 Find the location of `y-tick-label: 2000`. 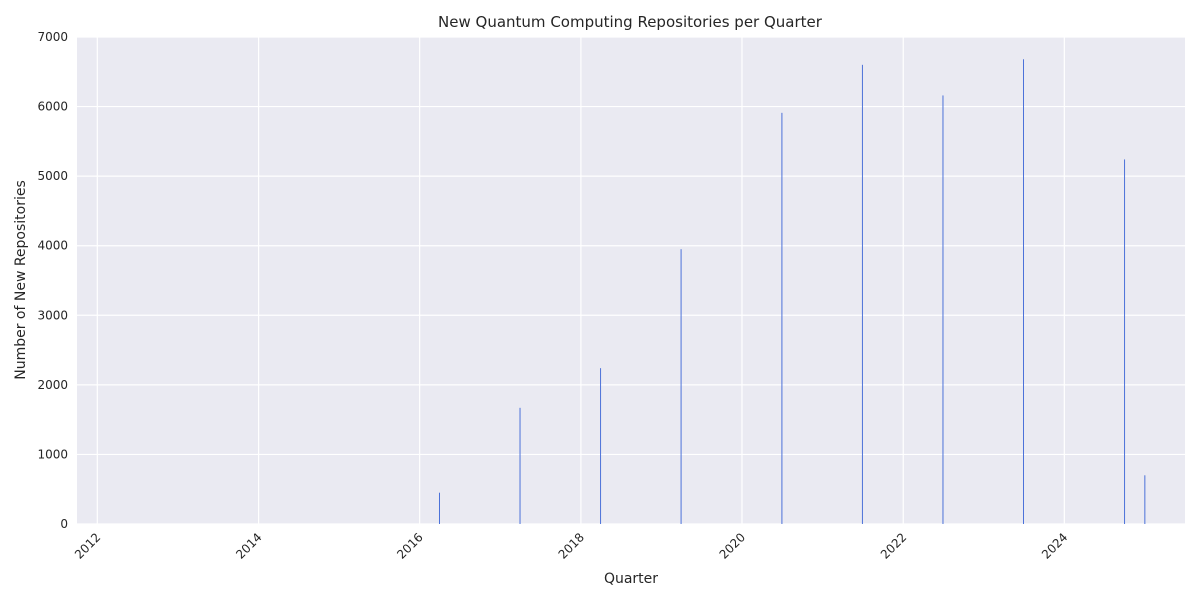

y-tick-label: 2000 is located at coordinates (52, 385).